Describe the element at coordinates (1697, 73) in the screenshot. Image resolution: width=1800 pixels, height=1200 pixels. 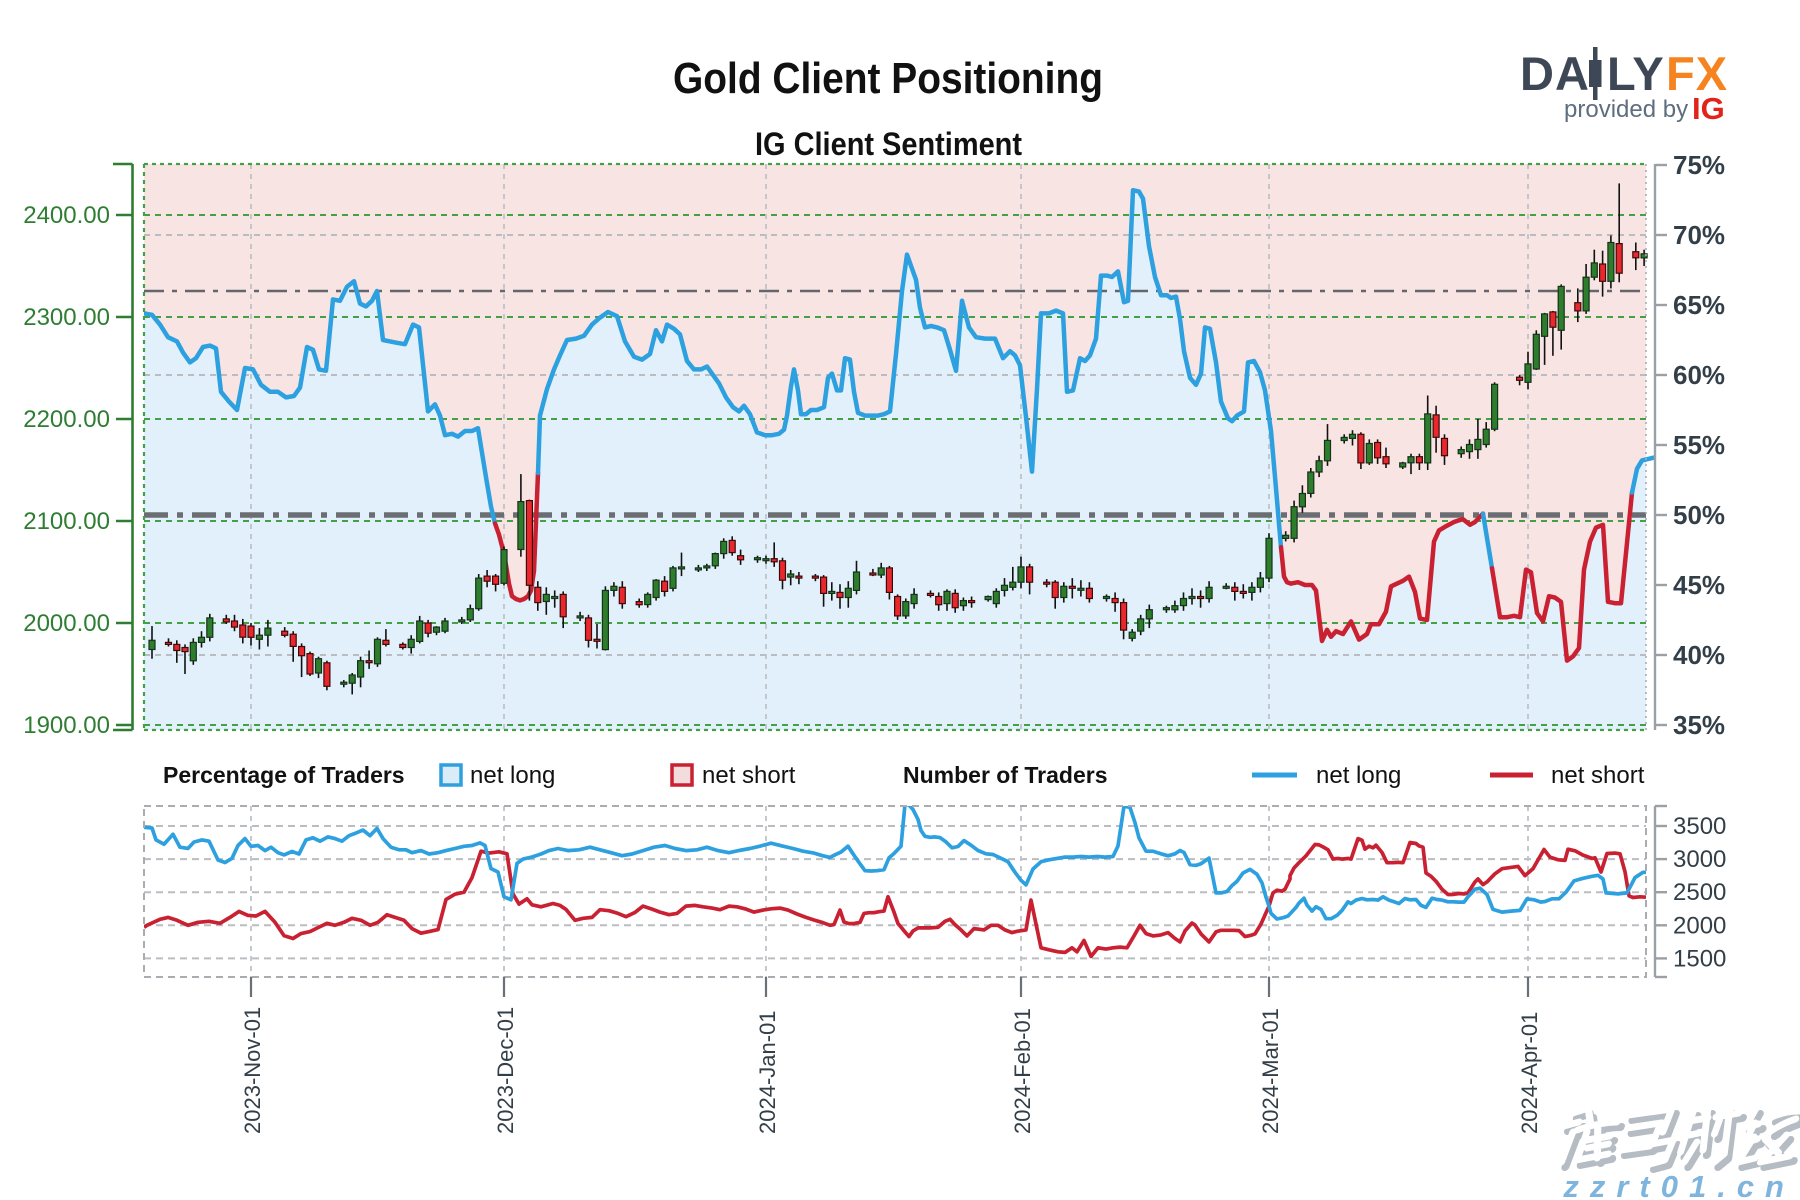
I see `svg-text: FX` at that location.